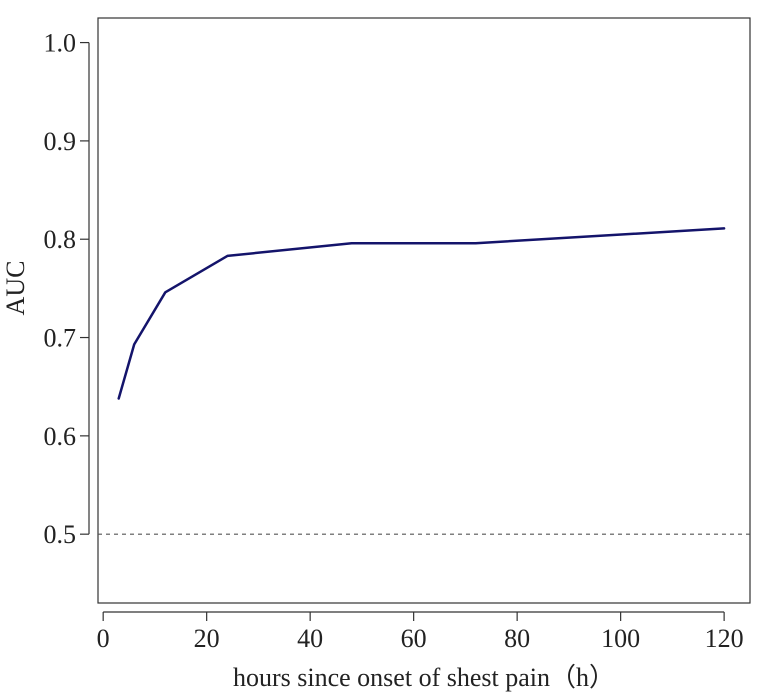 This screenshot has width=774, height=700. I want to click on x-tick-label: 0, so click(103, 638).